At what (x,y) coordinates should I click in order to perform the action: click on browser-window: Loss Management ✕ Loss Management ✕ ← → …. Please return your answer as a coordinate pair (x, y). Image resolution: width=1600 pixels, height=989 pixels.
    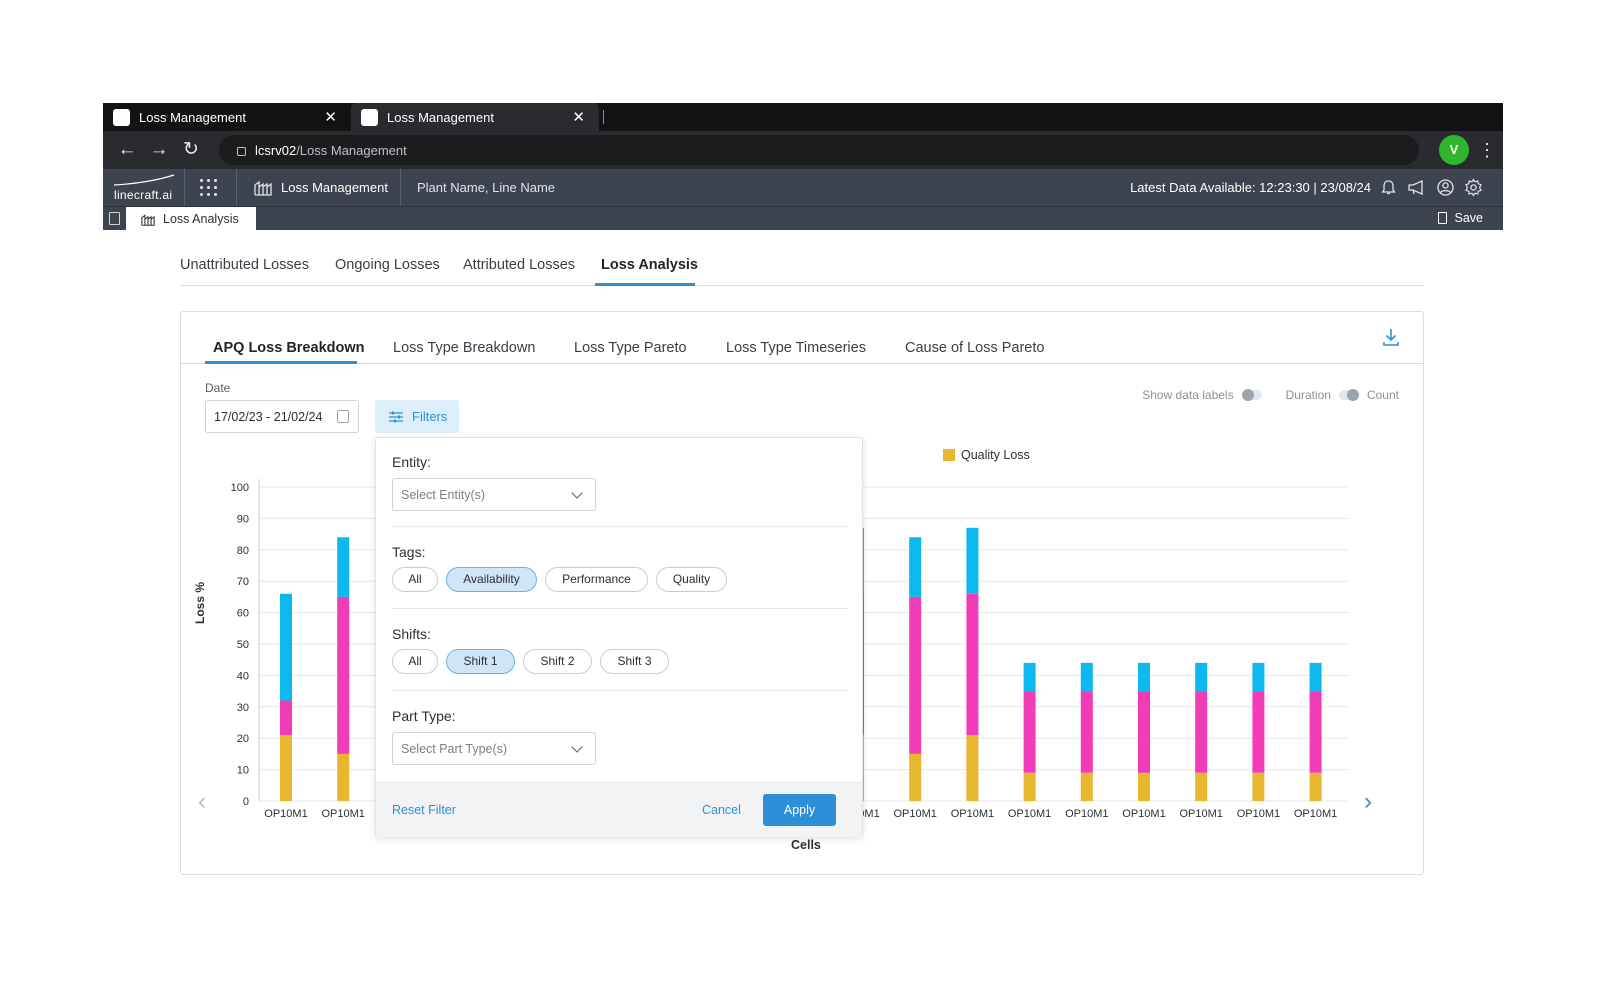
    Looking at the image, I should click on (803, 167).